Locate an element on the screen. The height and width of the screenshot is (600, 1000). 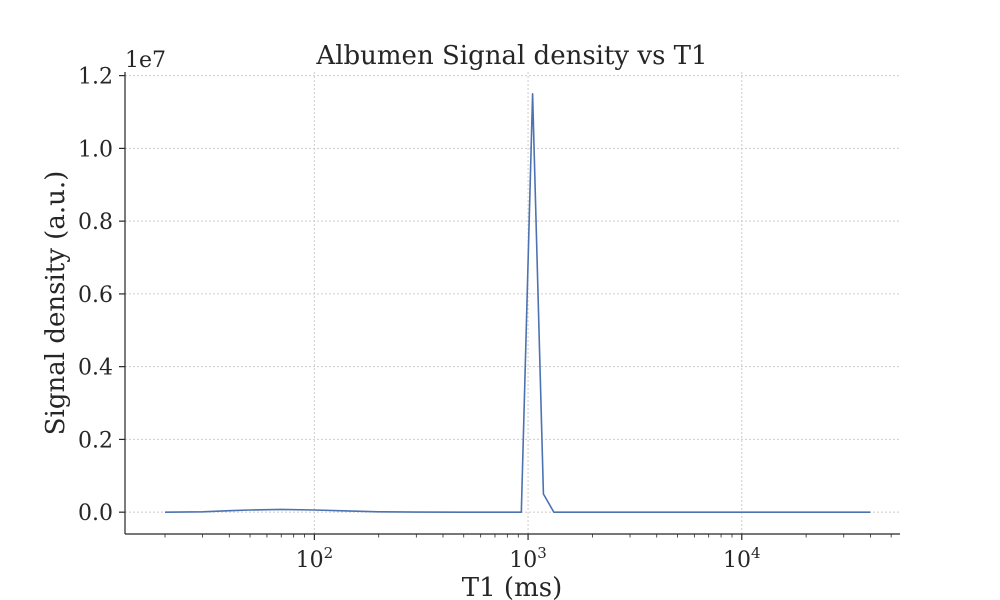
x-tick-label-exponent: 3 is located at coordinates (542, 553).